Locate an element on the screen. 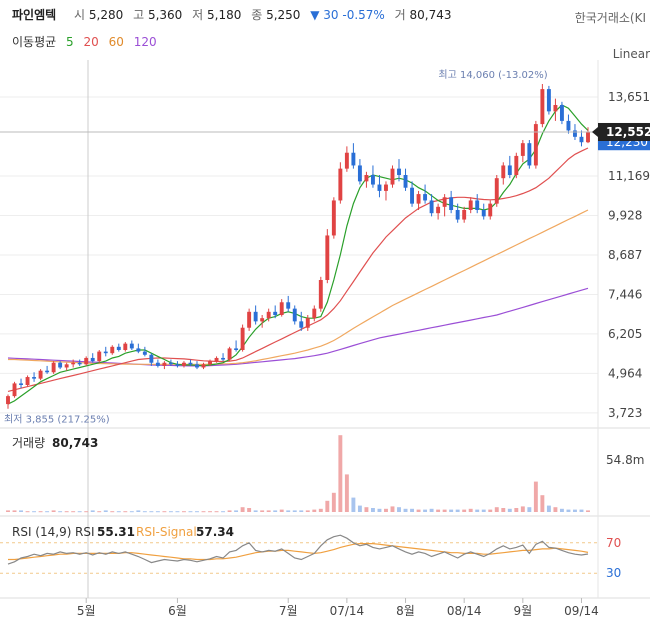 This screenshot has width=650, height=623. volume-title: 거래량 is located at coordinates (28, 443).